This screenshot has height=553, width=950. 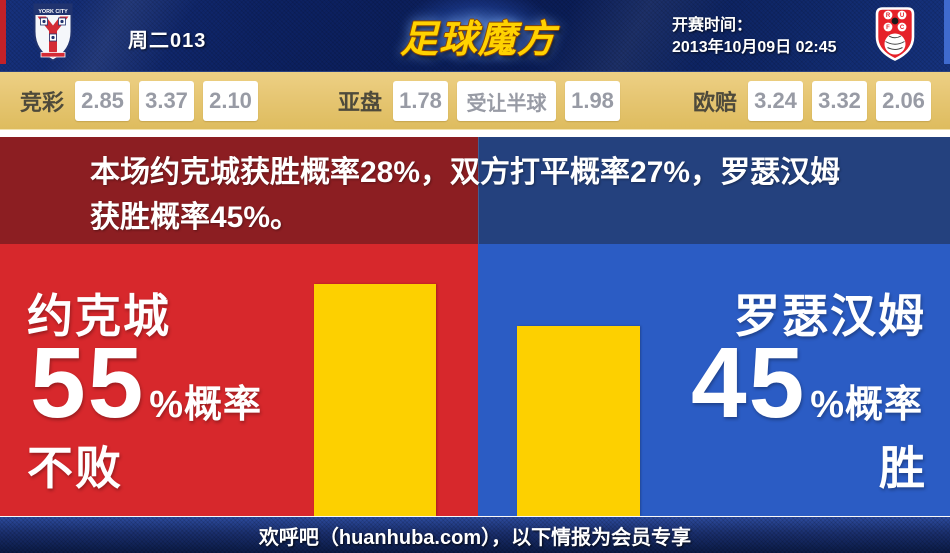 What do you see at coordinates (902, 28) in the screenshot?
I see `away-crest-letter-c: C` at bounding box center [902, 28].